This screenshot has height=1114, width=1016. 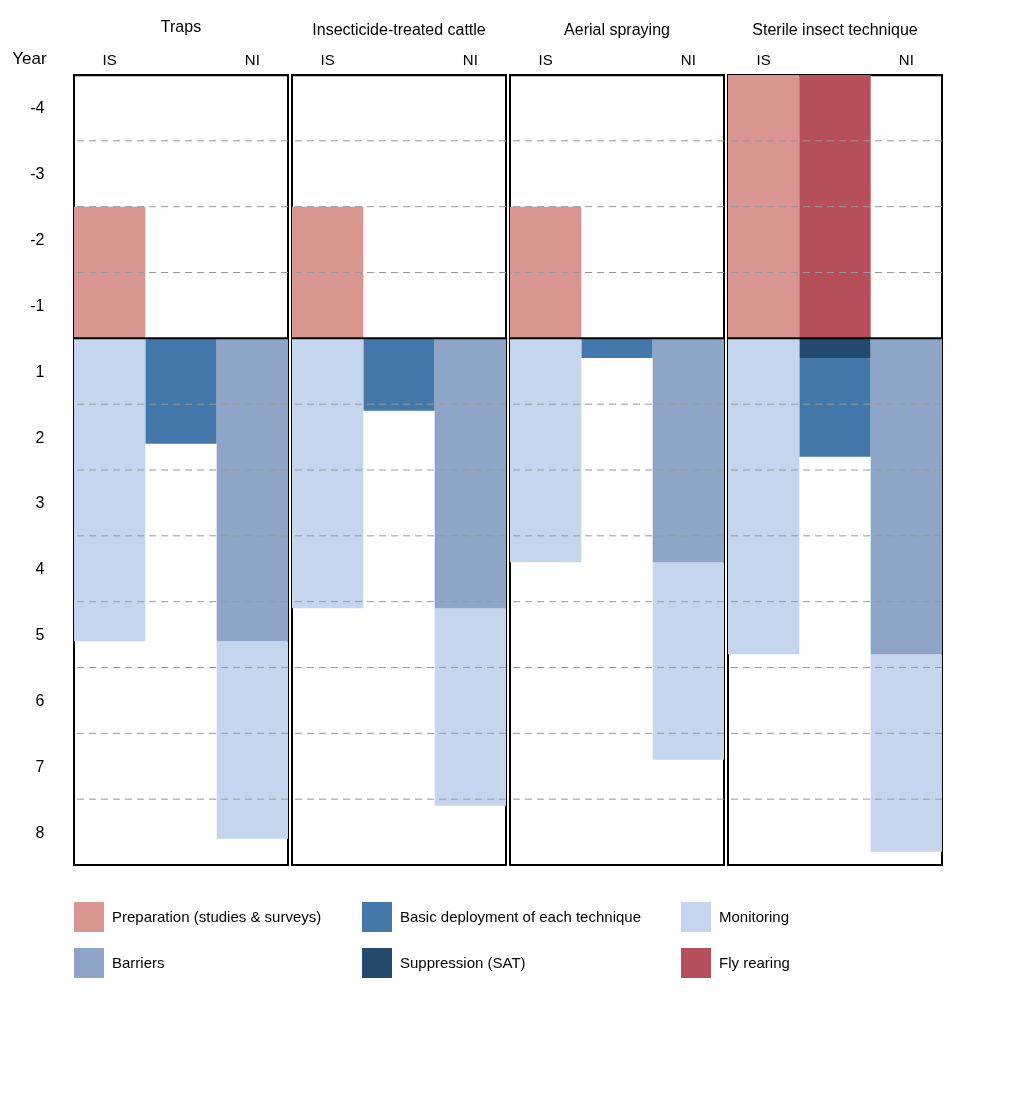 What do you see at coordinates (520, 916) in the screenshot?
I see `legend-label: Basic deployment of each technique` at bounding box center [520, 916].